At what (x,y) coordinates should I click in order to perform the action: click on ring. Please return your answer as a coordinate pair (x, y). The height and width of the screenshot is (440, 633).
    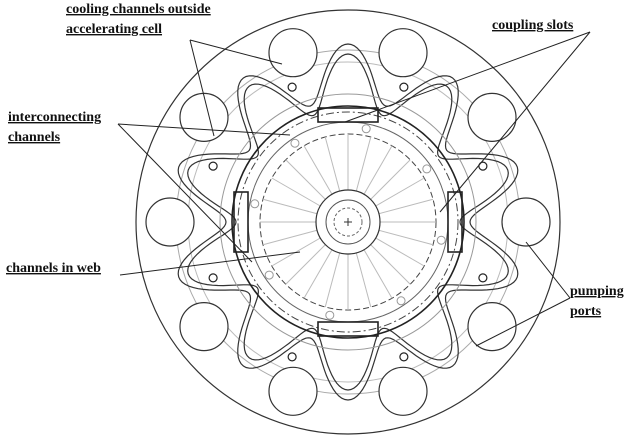
    Looking at the image, I should click on (348, 222).